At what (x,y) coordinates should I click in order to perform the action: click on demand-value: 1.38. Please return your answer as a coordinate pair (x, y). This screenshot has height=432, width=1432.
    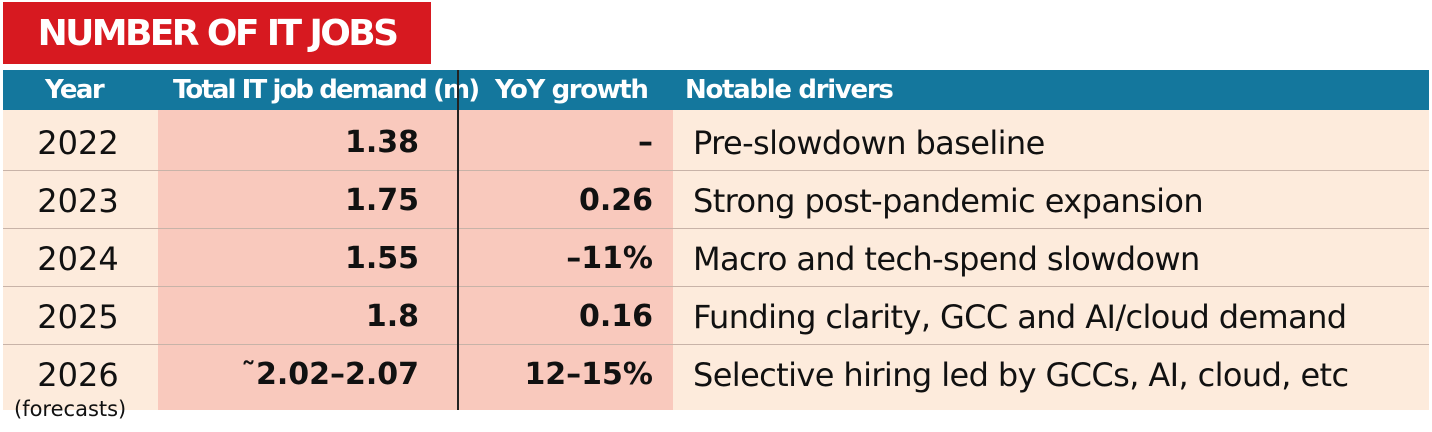
    Looking at the image, I should click on (381, 142).